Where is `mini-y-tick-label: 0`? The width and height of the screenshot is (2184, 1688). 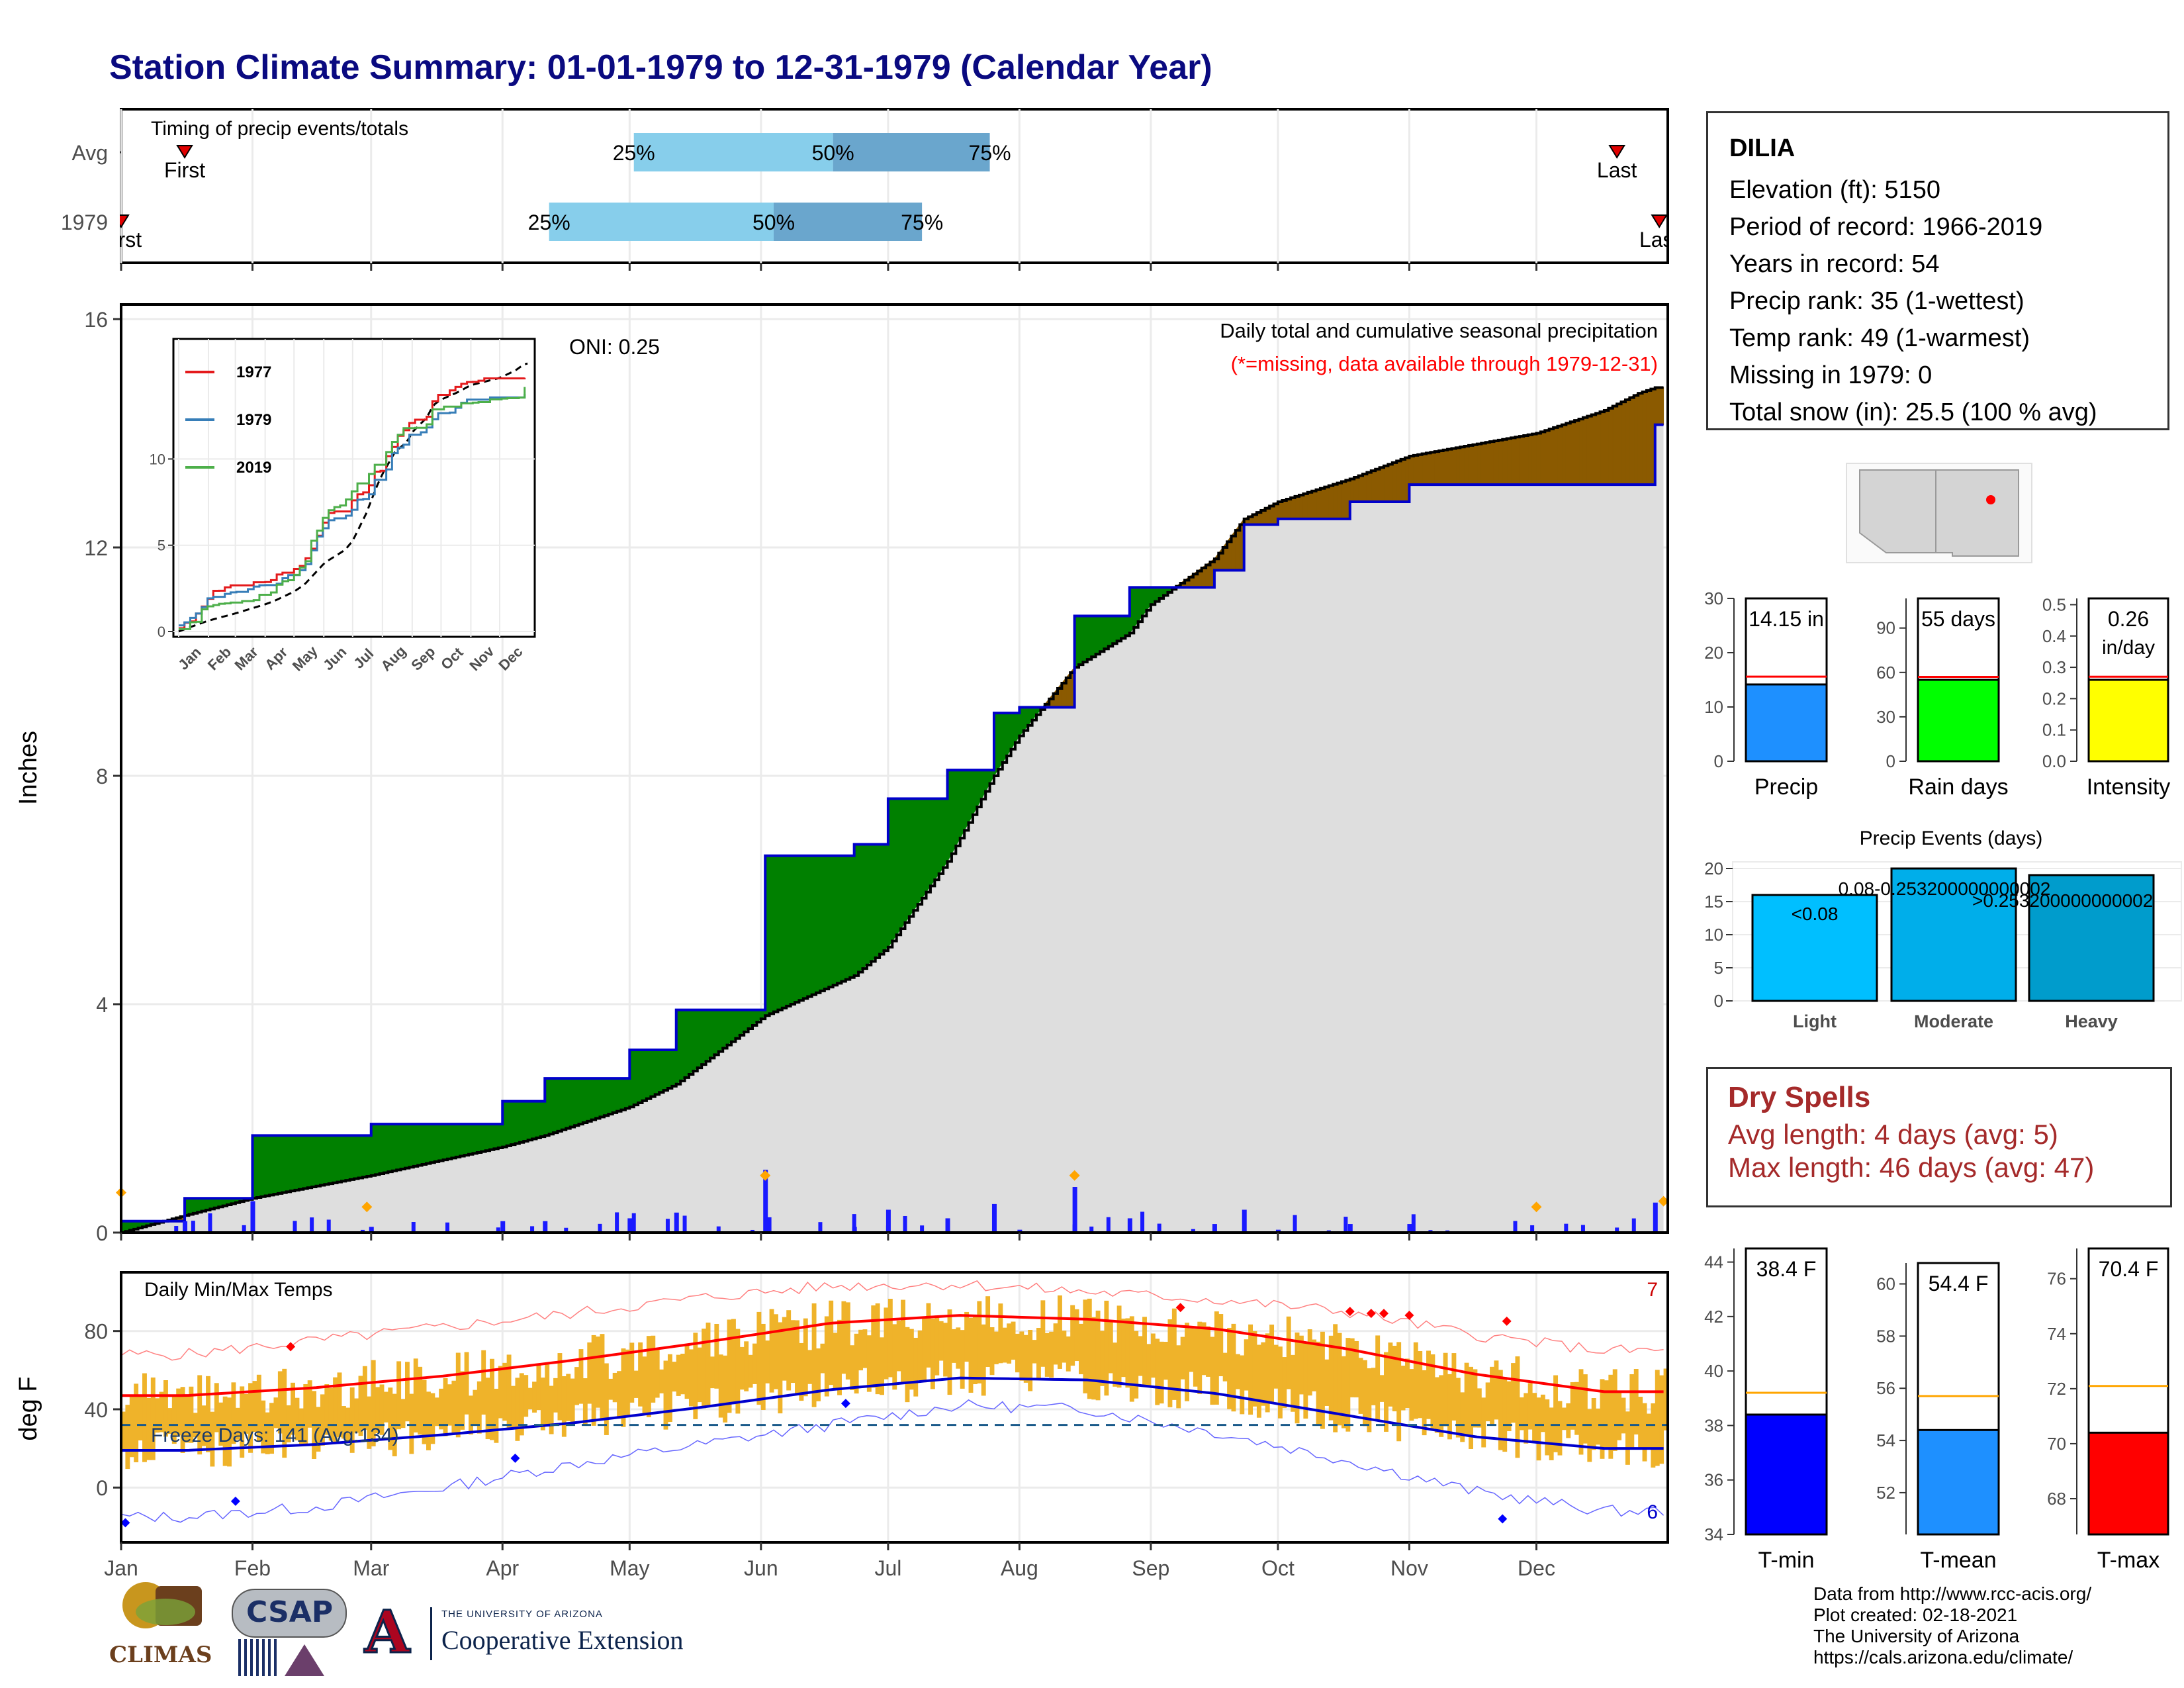
mini-y-tick-label: 0 is located at coordinates (1891, 761).